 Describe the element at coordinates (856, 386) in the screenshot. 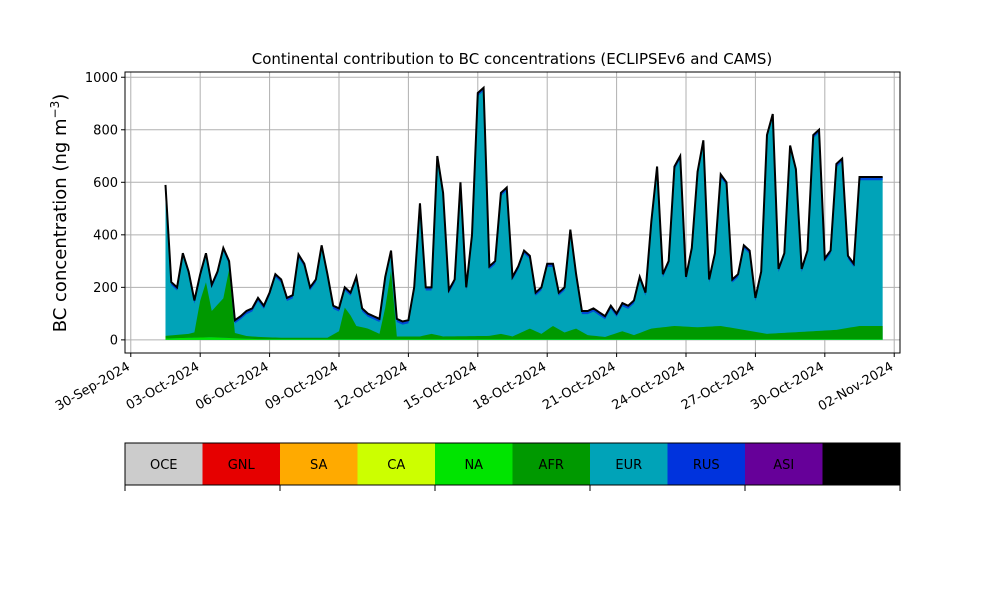

I see `x-tick-label: 02-Nov-2024` at that location.